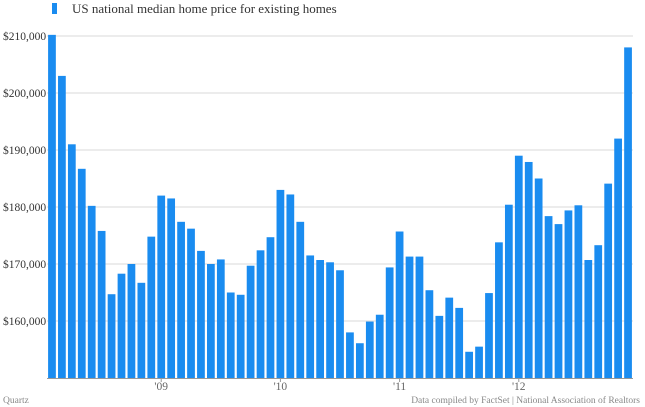 The width and height of the screenshot is (645, 407). What do you see at coordinates (161, 387) in the screenshot?
I see `x-tick-label: '09` at bounding box center [161, 387].